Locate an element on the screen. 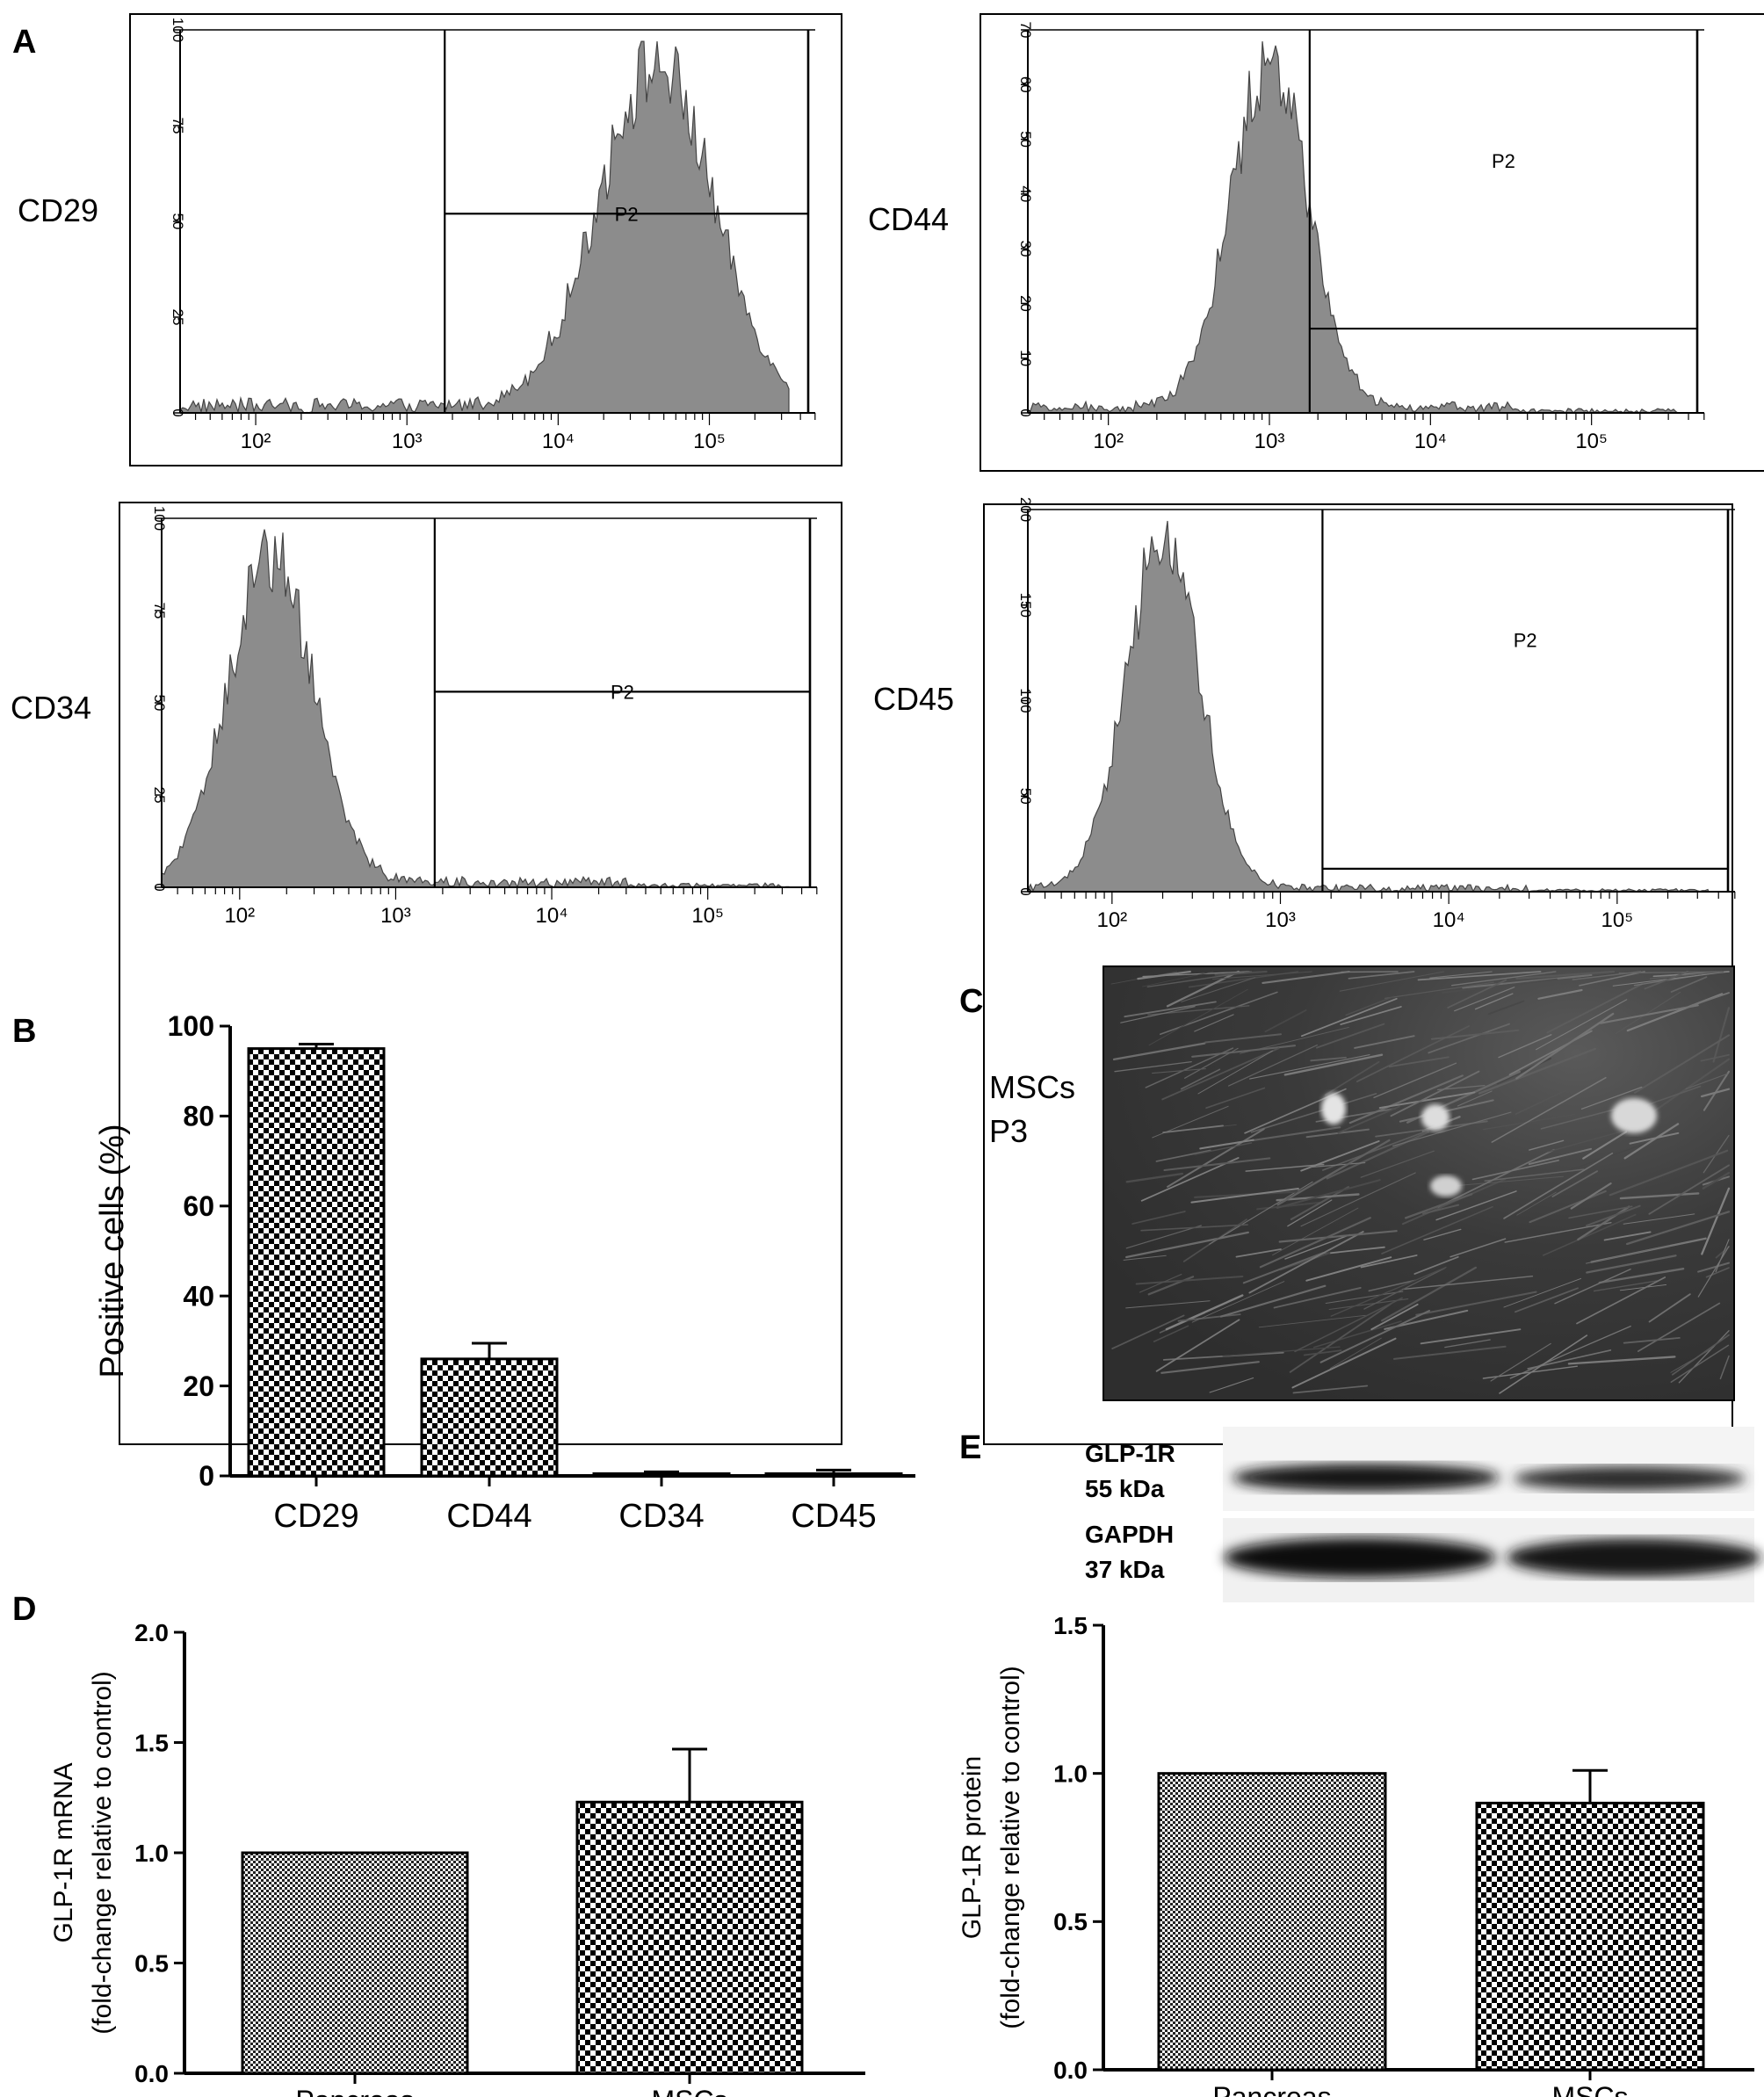  x-tick-label: CD45 is located at coordinates (833, 1516).